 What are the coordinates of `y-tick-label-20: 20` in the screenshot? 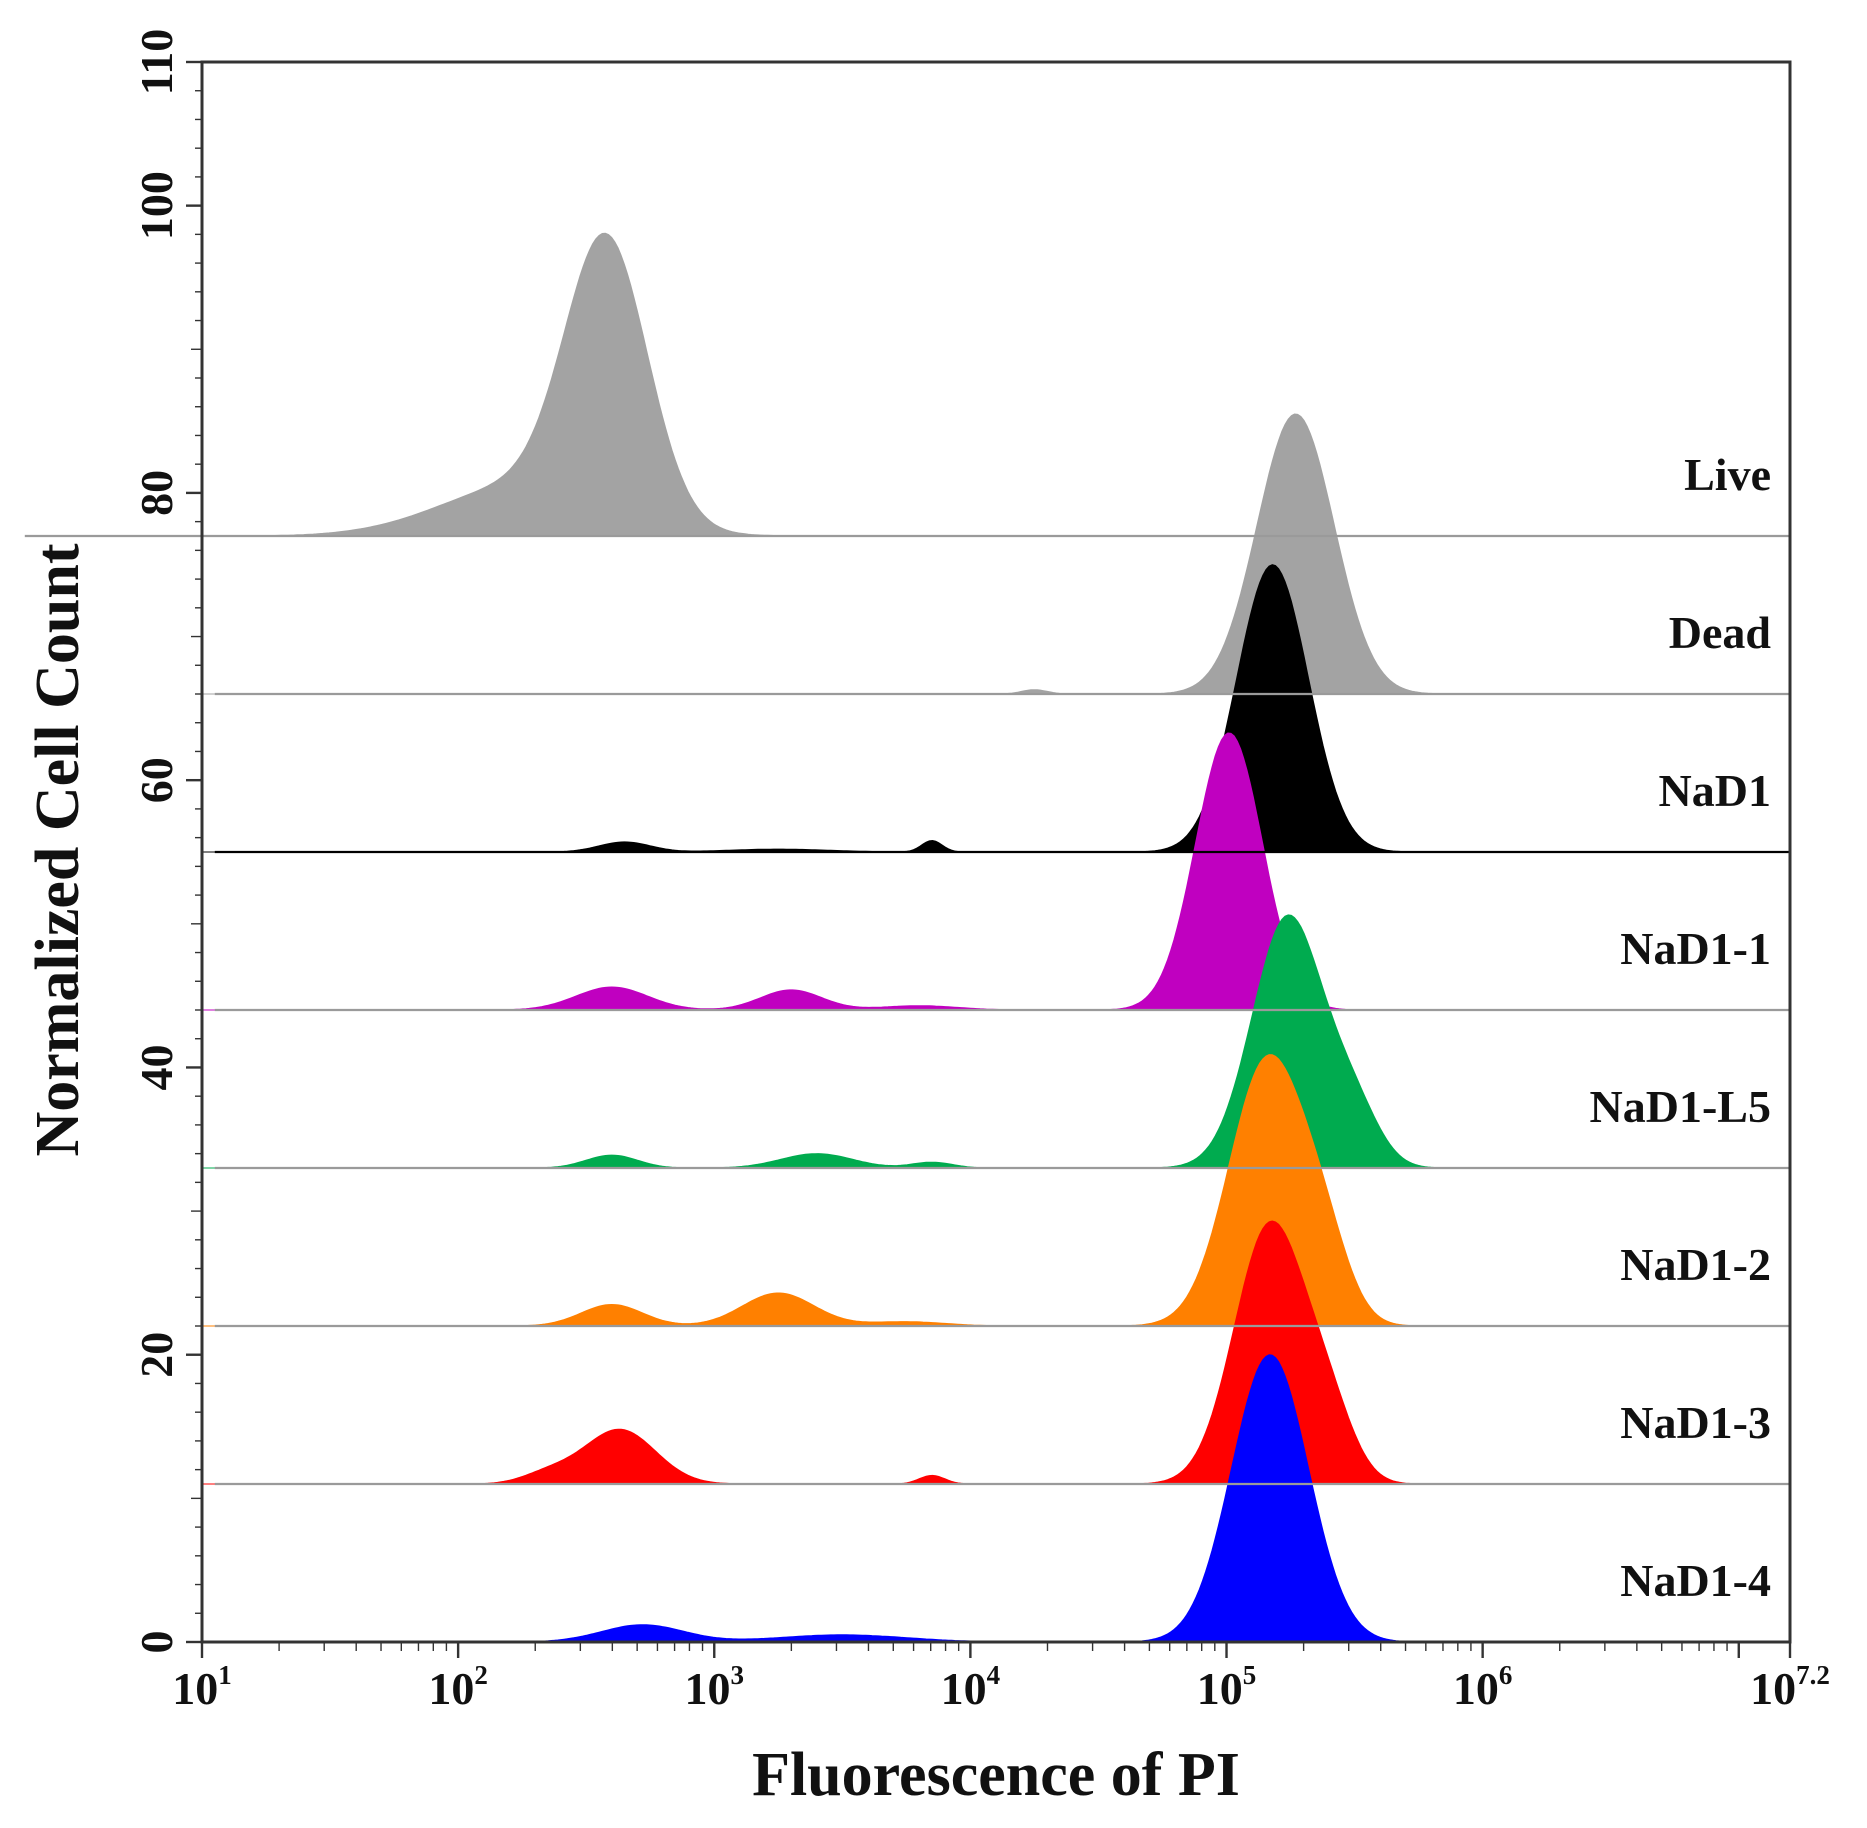 It's located at (156, 1355).